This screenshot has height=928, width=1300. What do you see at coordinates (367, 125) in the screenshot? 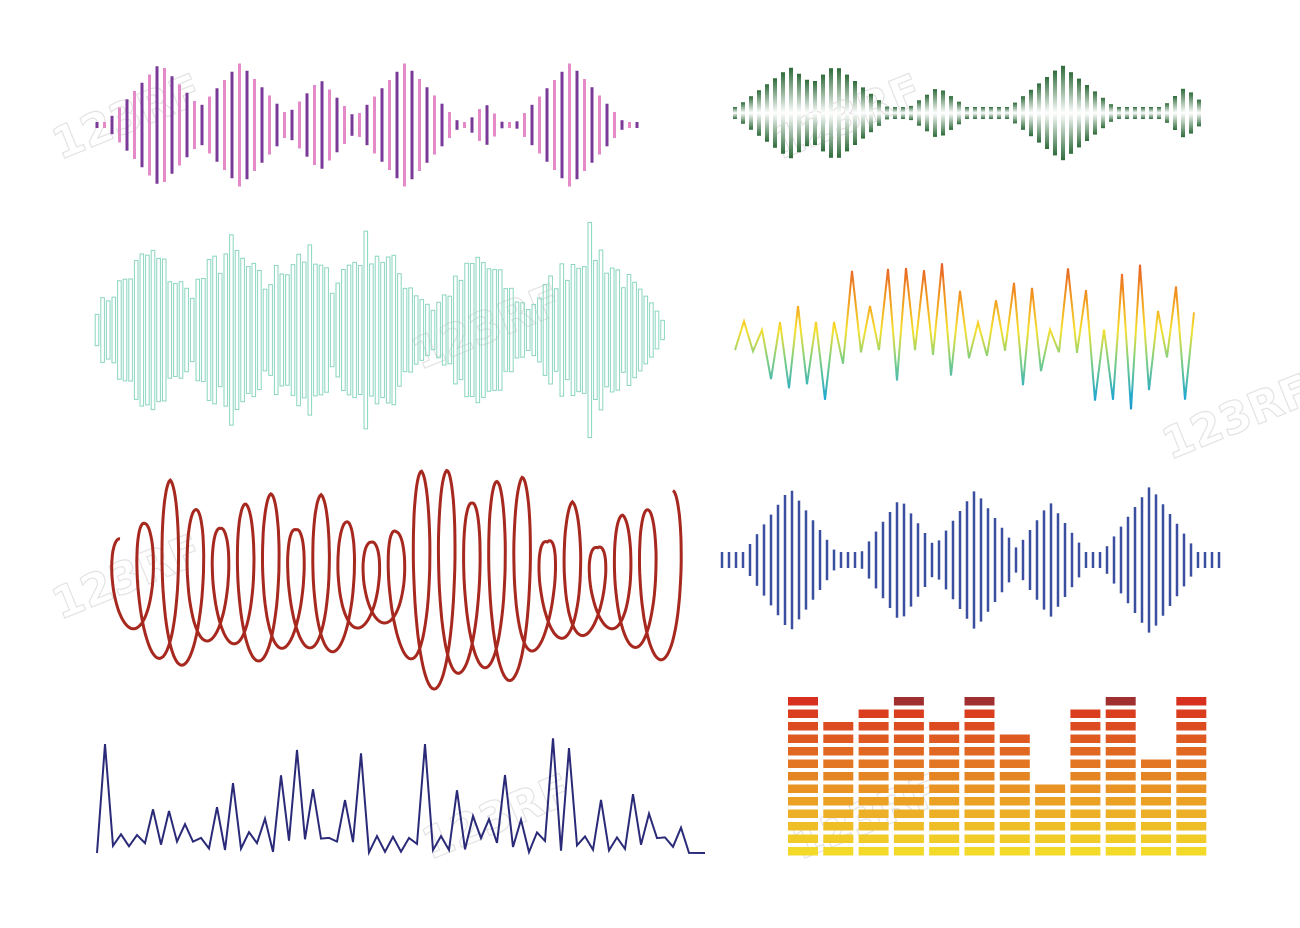
I see `purple-wave` at bounding box center [367, 125].